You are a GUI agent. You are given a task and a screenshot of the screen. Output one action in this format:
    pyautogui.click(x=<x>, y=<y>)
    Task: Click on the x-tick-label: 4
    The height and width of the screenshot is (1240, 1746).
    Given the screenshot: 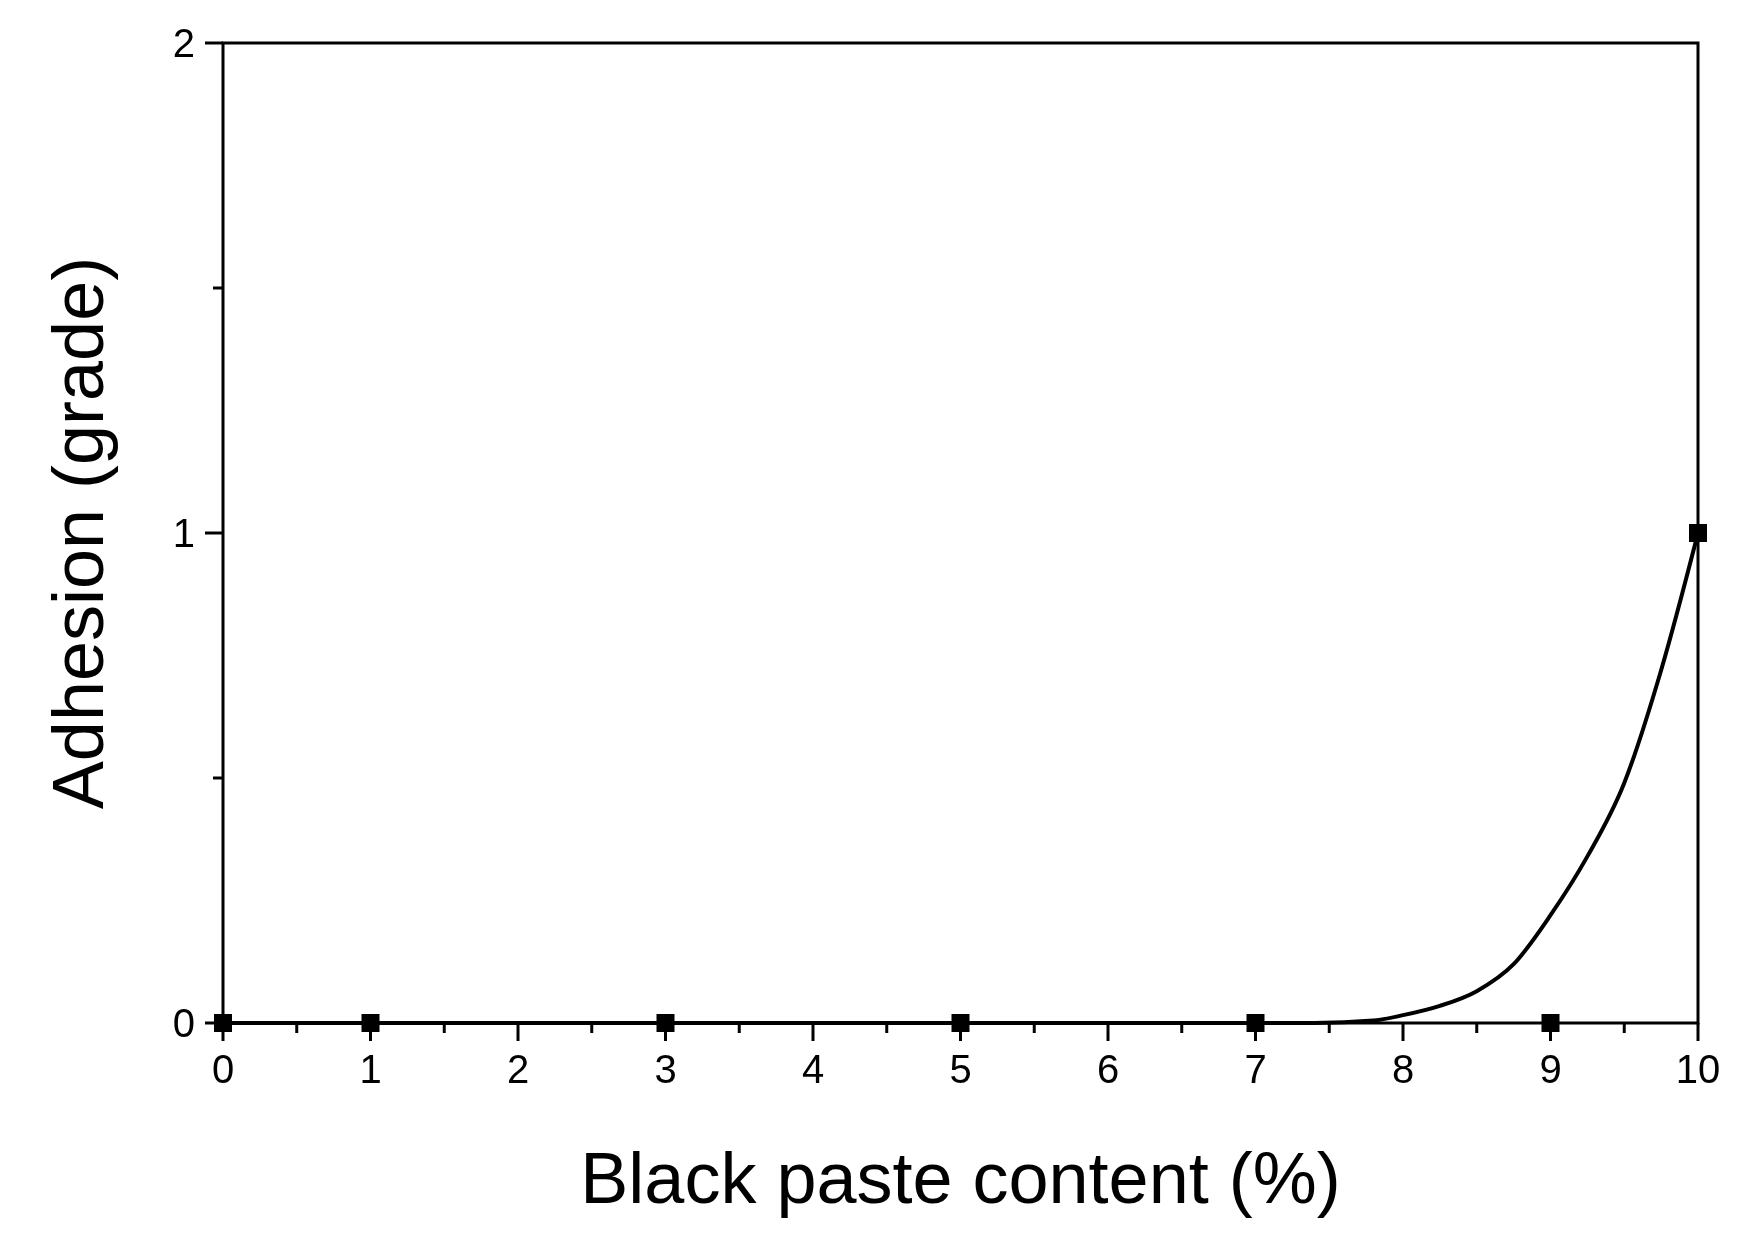 What is the action you would take?
    pyautogui.click(x=813, y=1069)
    